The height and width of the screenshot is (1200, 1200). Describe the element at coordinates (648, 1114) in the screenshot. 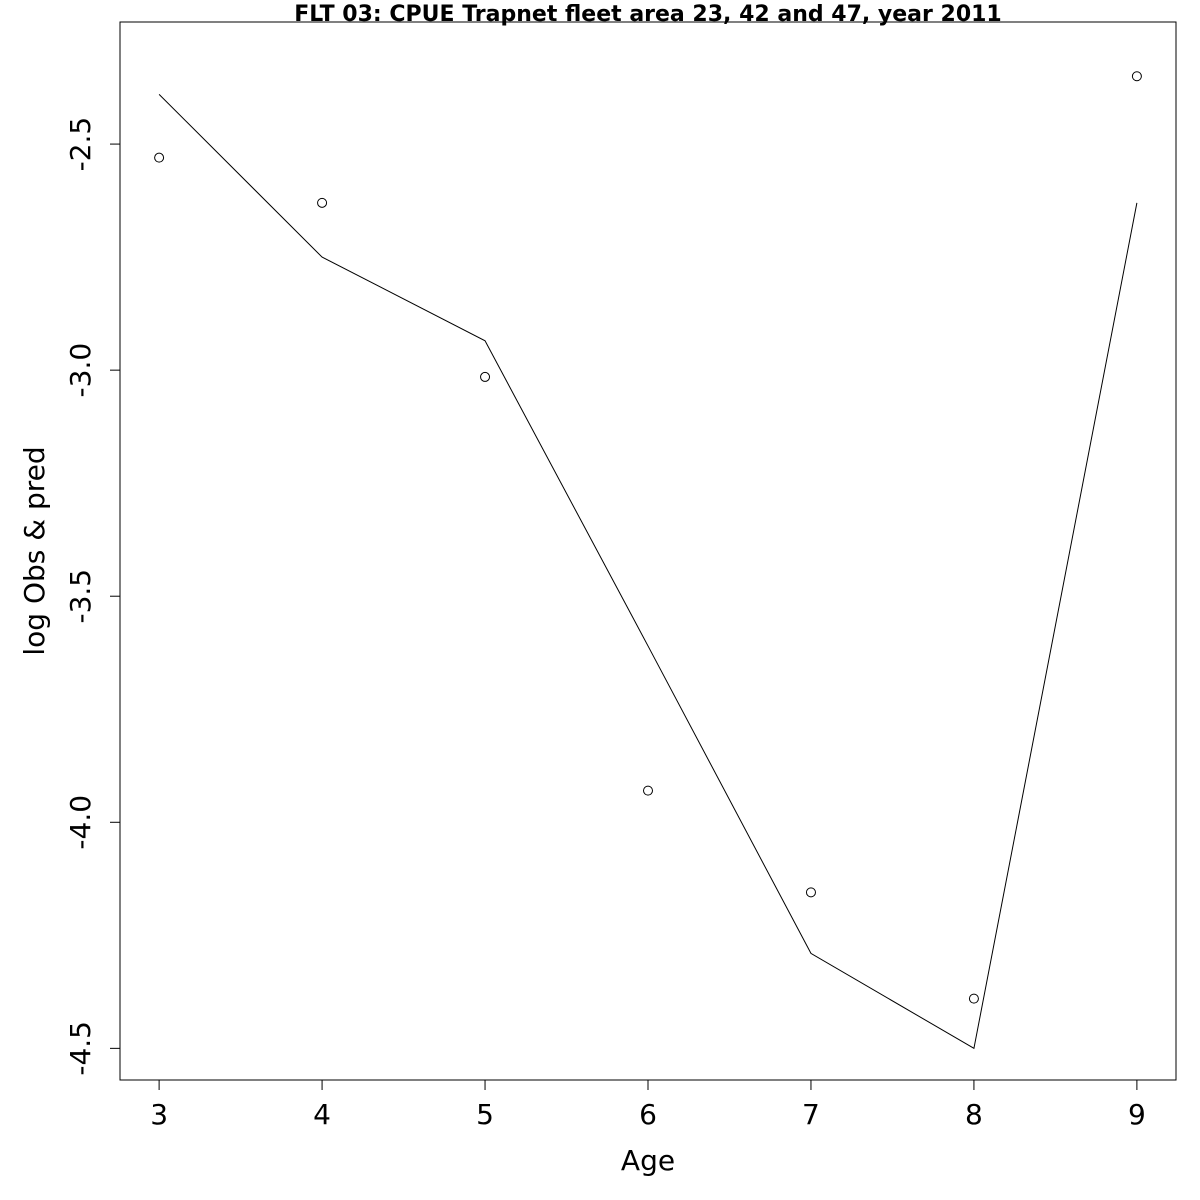

I see `x-tick-label: 6` at that location.